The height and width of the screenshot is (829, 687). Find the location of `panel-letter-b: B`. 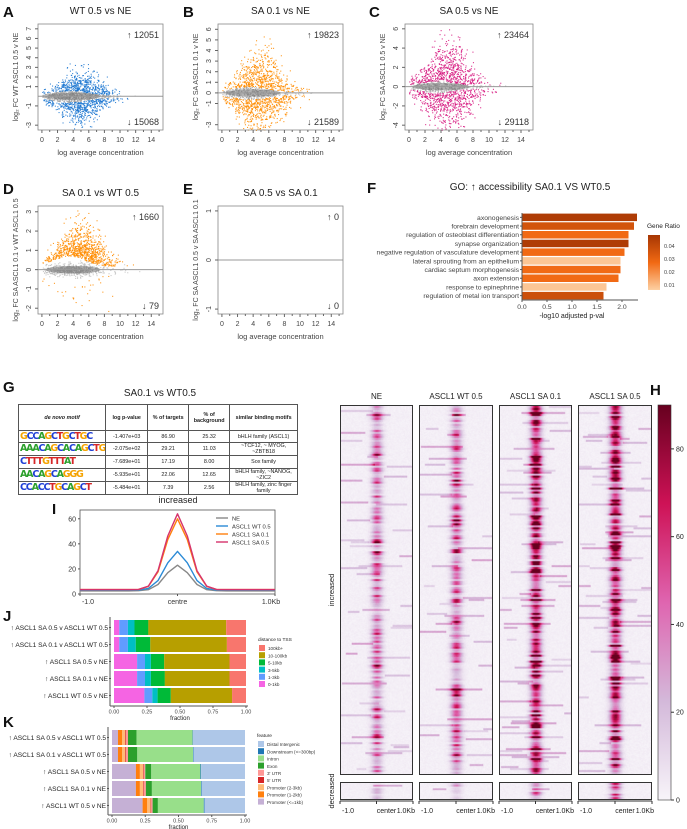

panel-letter-b: B is located at coordinates (188, 12).